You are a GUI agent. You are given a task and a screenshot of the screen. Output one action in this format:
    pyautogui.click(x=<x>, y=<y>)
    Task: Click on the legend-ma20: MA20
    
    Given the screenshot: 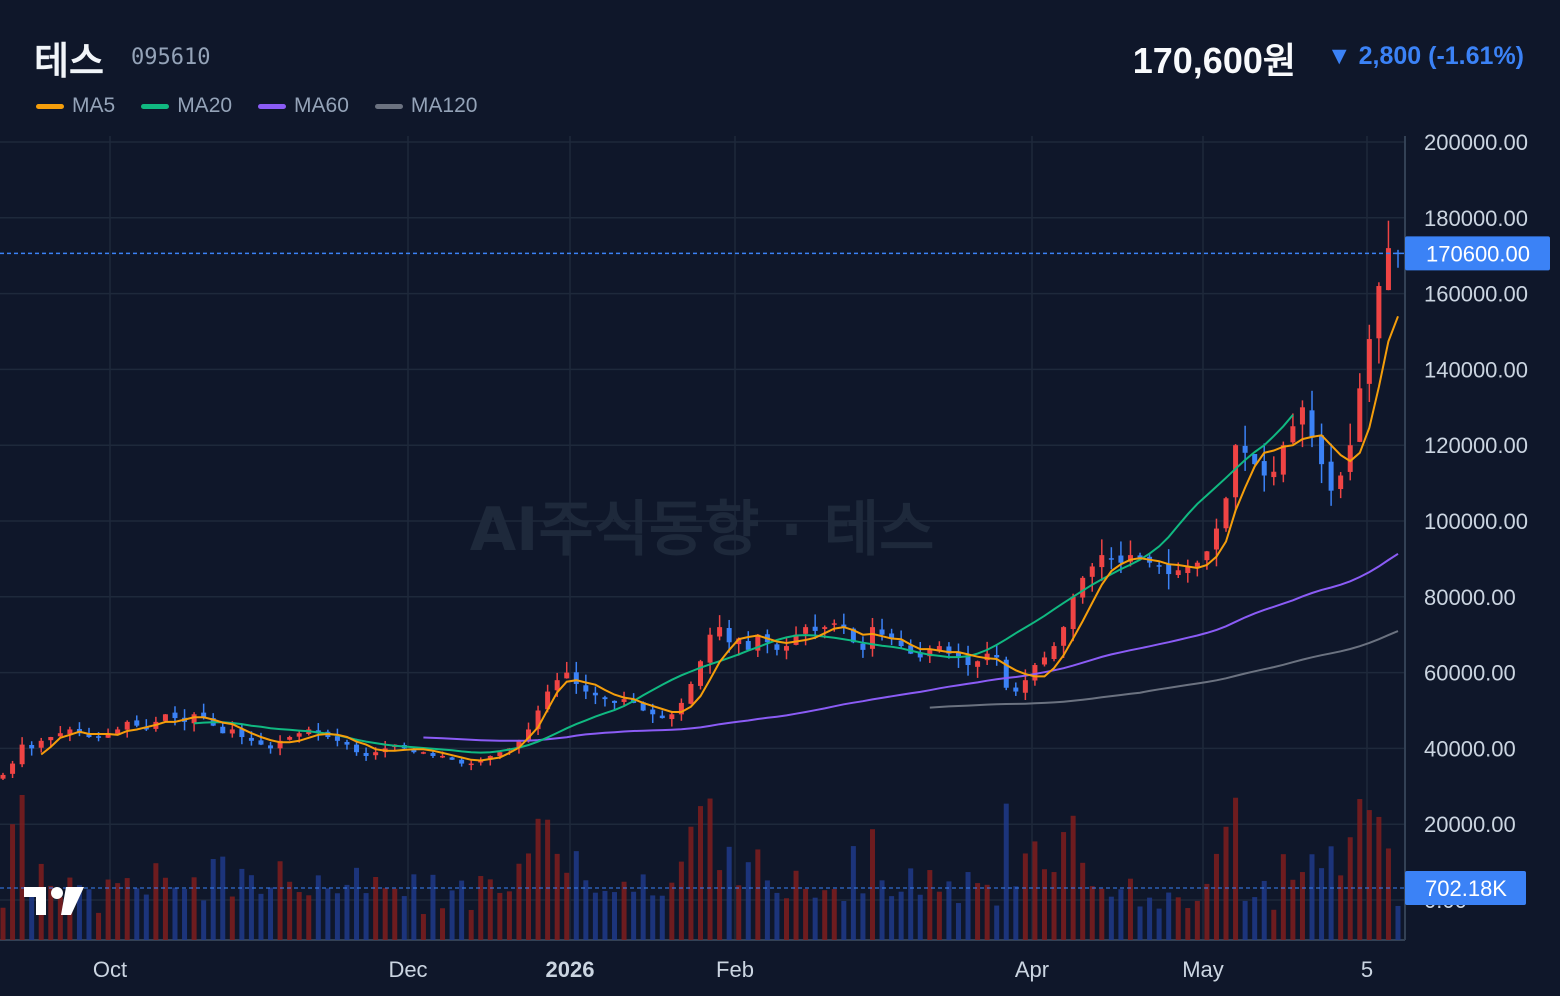 What is the action you would take?
    pyautogui.click(x=186, y=106)
    